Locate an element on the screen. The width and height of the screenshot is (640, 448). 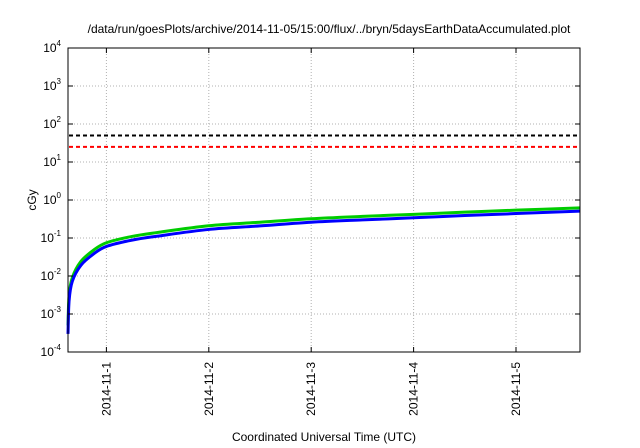
y-tick-label: 10³ is located at coordinates (52, 85).